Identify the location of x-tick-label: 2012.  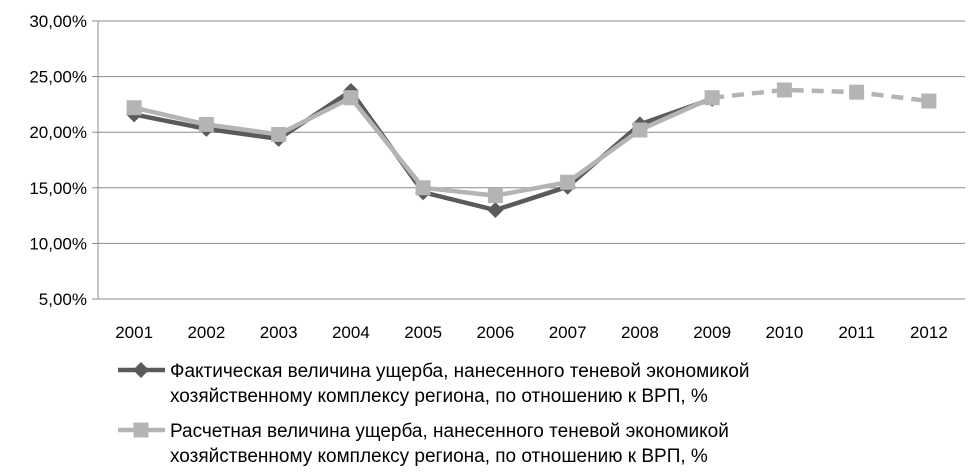
(929, 332).